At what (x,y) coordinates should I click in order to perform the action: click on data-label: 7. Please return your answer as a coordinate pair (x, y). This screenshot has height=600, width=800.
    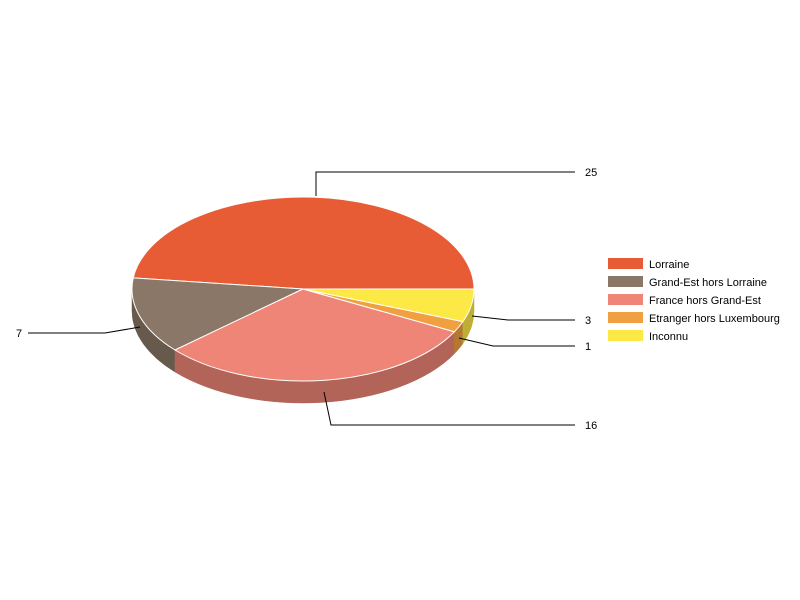
    Looking at the image, I should click on (19, 334).